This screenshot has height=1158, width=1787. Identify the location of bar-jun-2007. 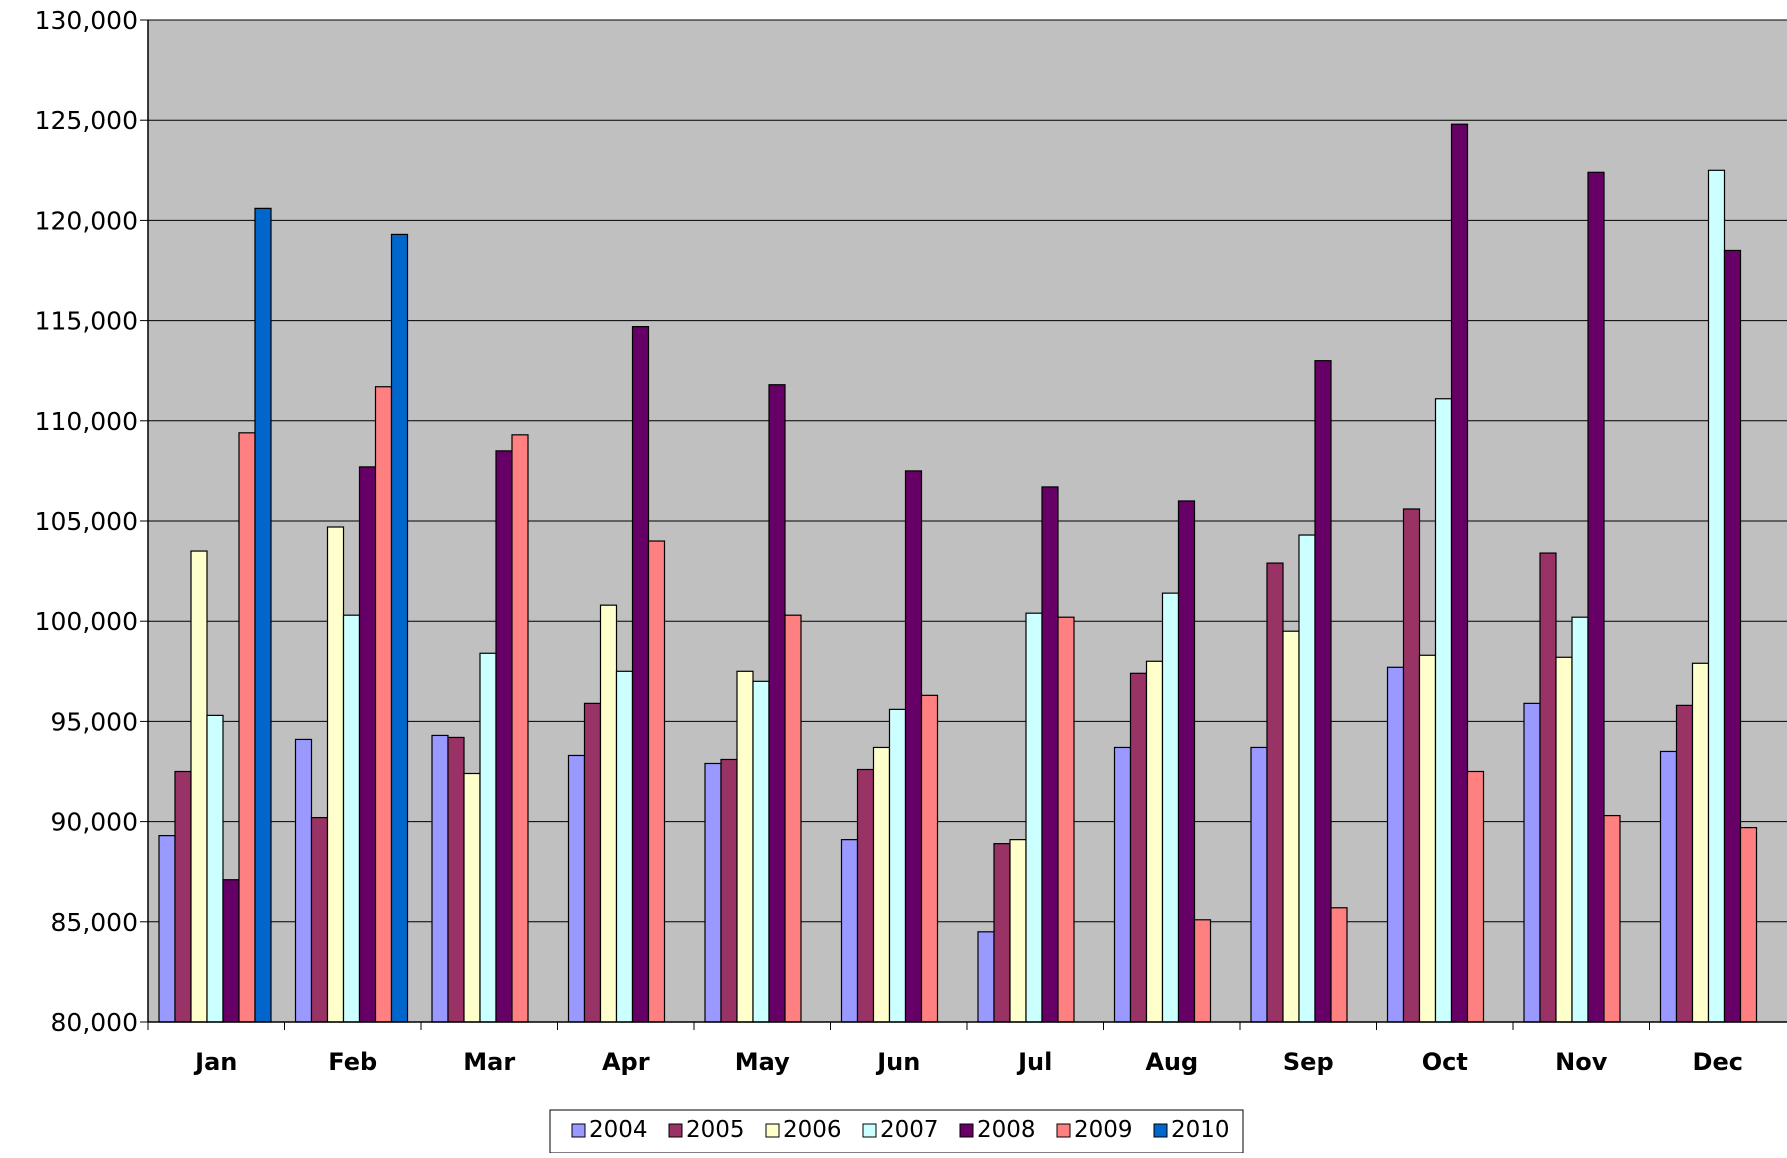
(897, 865).